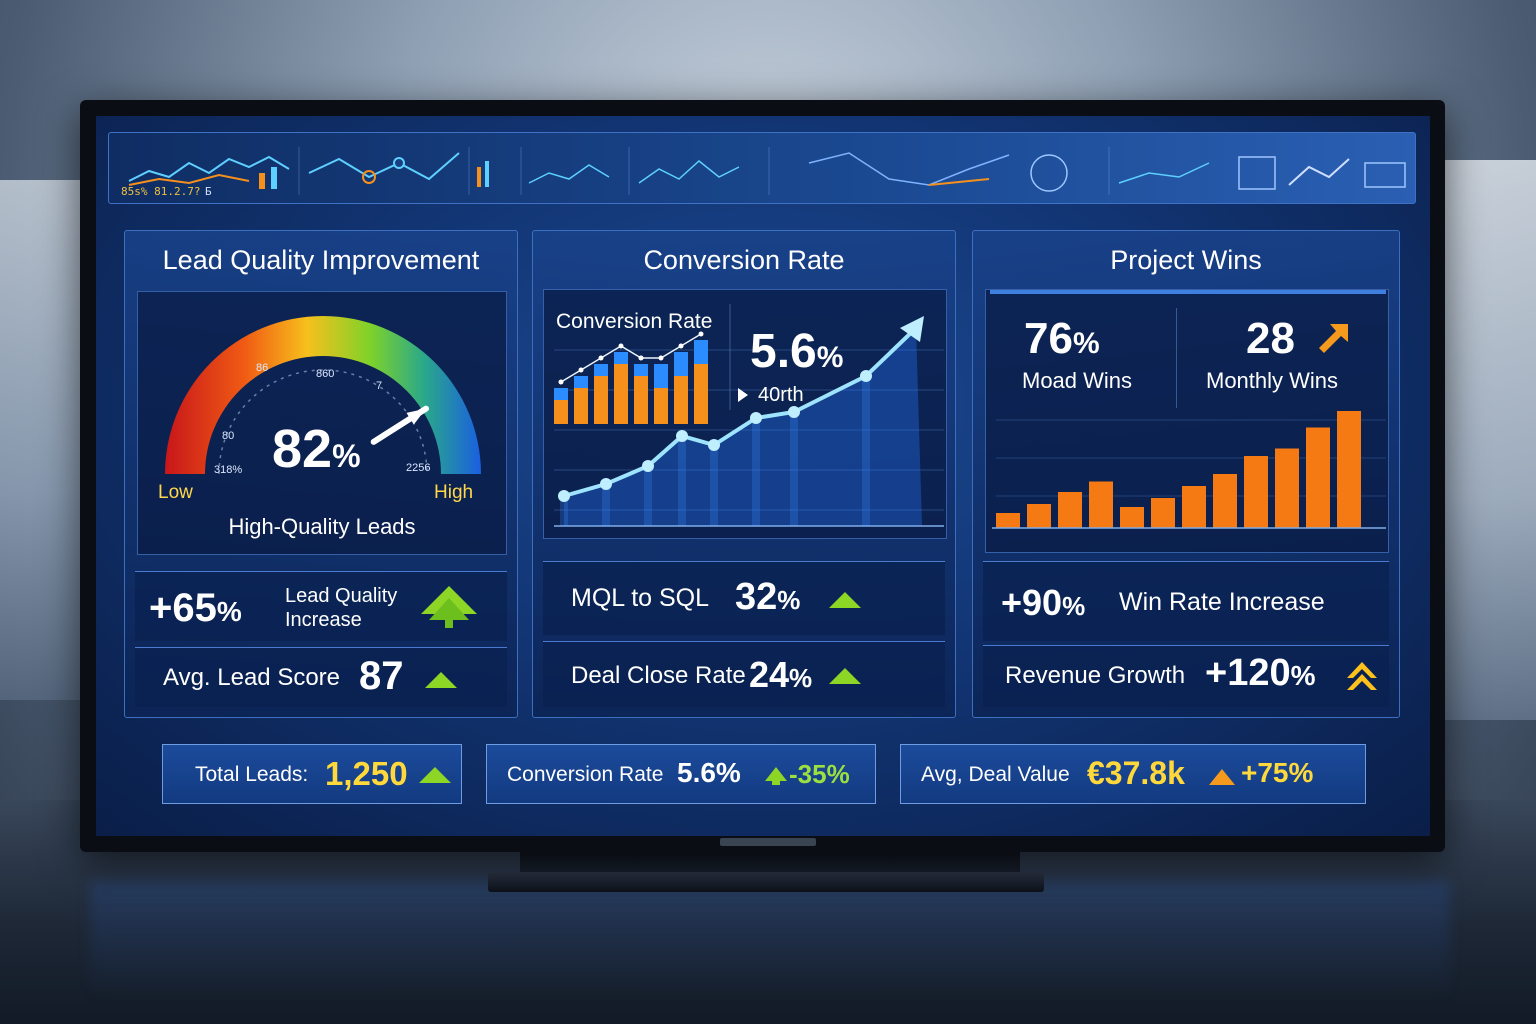 Image resolution: width=1536 pixels, height=1024 pixels. I want to click on double-chevron-up-icon, so click(1362, 676).